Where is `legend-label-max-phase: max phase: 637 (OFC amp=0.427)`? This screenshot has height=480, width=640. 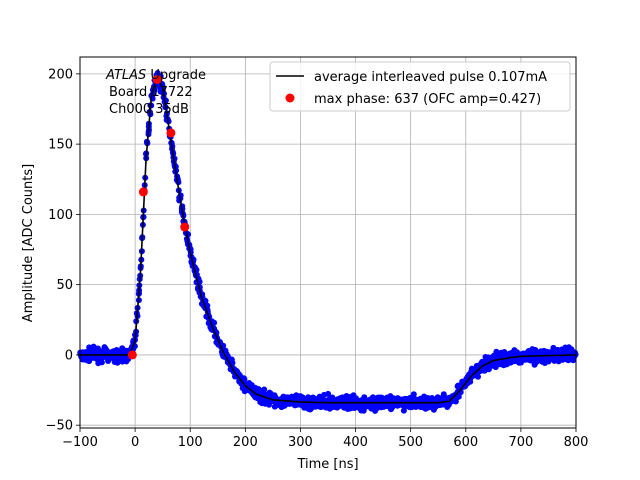
legend-label-max-phase: max phase: 637 (OFC amp=0.427) is located at coordinates (427, 99).